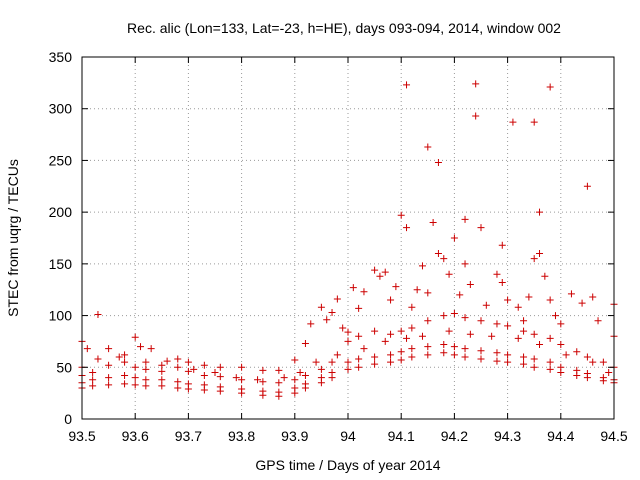 The height and width of the screenshot is (480, 640). What do you see at coordinates (613, 436) in the screenshot?
I see `x-tick-label: 94.5` at bounding box center [613, 436].